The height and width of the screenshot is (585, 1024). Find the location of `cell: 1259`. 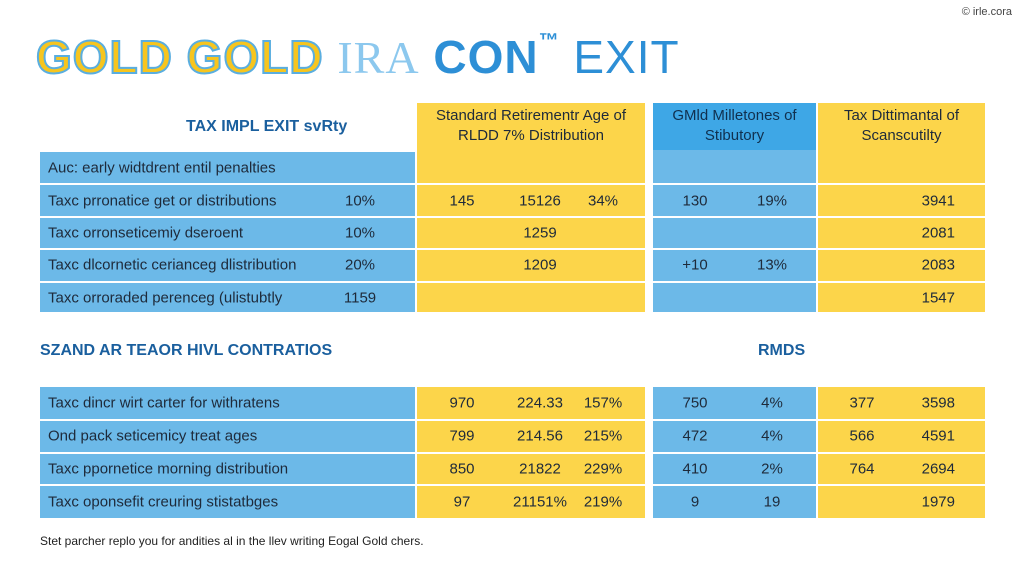

cell: 1259 is located at coordinates (540, 233).